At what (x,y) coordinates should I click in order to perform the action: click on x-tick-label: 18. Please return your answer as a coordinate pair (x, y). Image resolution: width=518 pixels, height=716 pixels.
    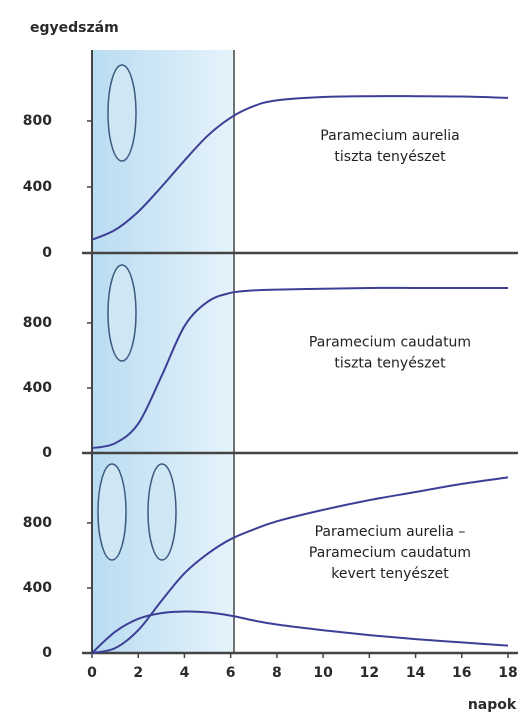
    Looking at the image, I should click on (507, 673).